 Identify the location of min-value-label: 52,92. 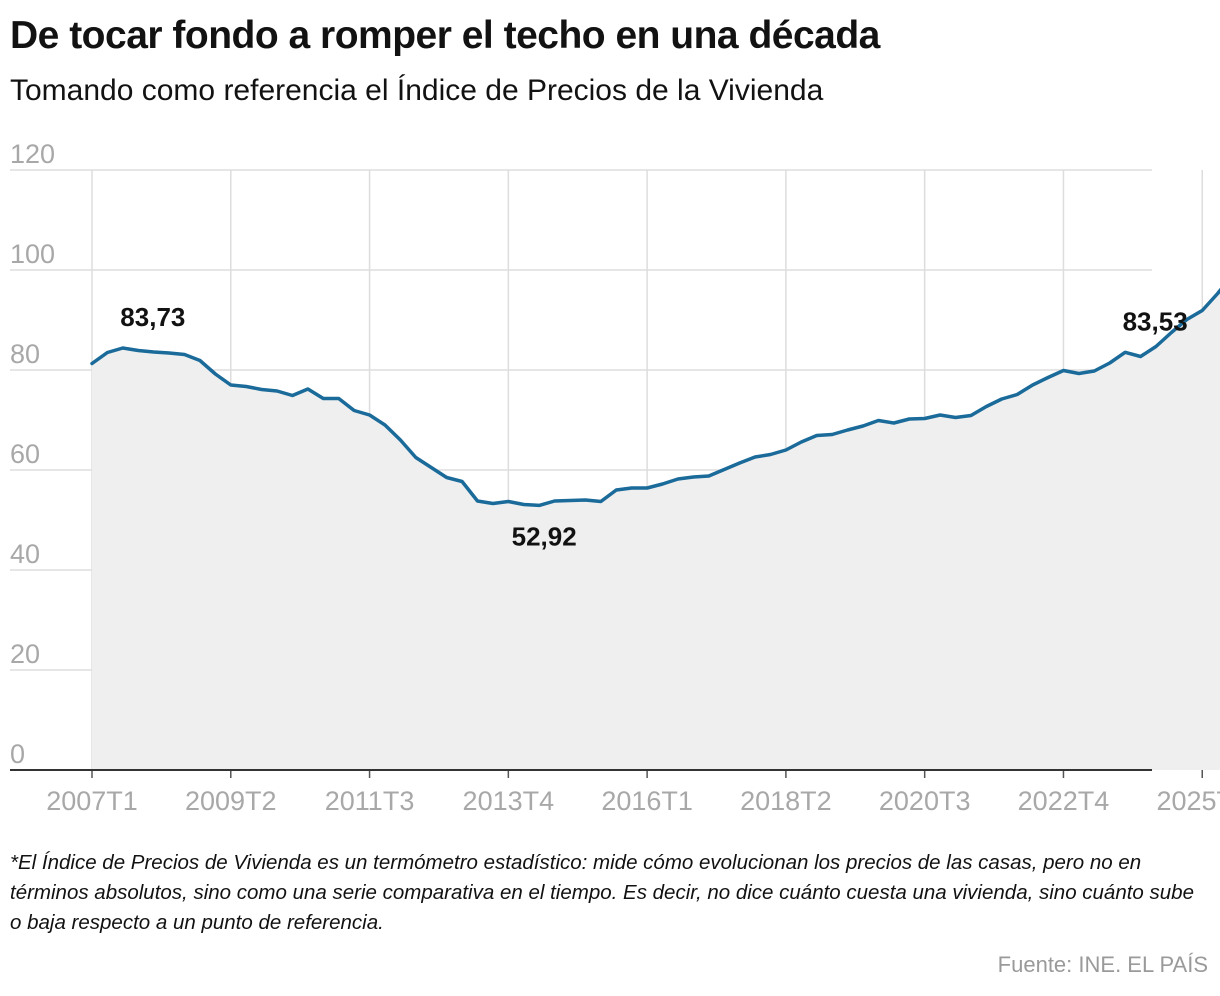
(544, 536).